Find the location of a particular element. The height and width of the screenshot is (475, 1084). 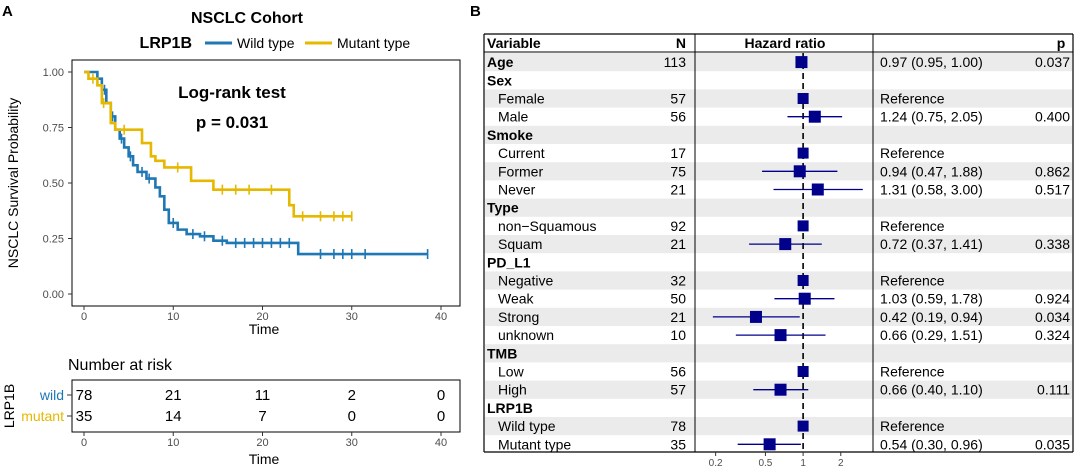

forest-row-label: PD_L1 is located at coordinates (509, 262).